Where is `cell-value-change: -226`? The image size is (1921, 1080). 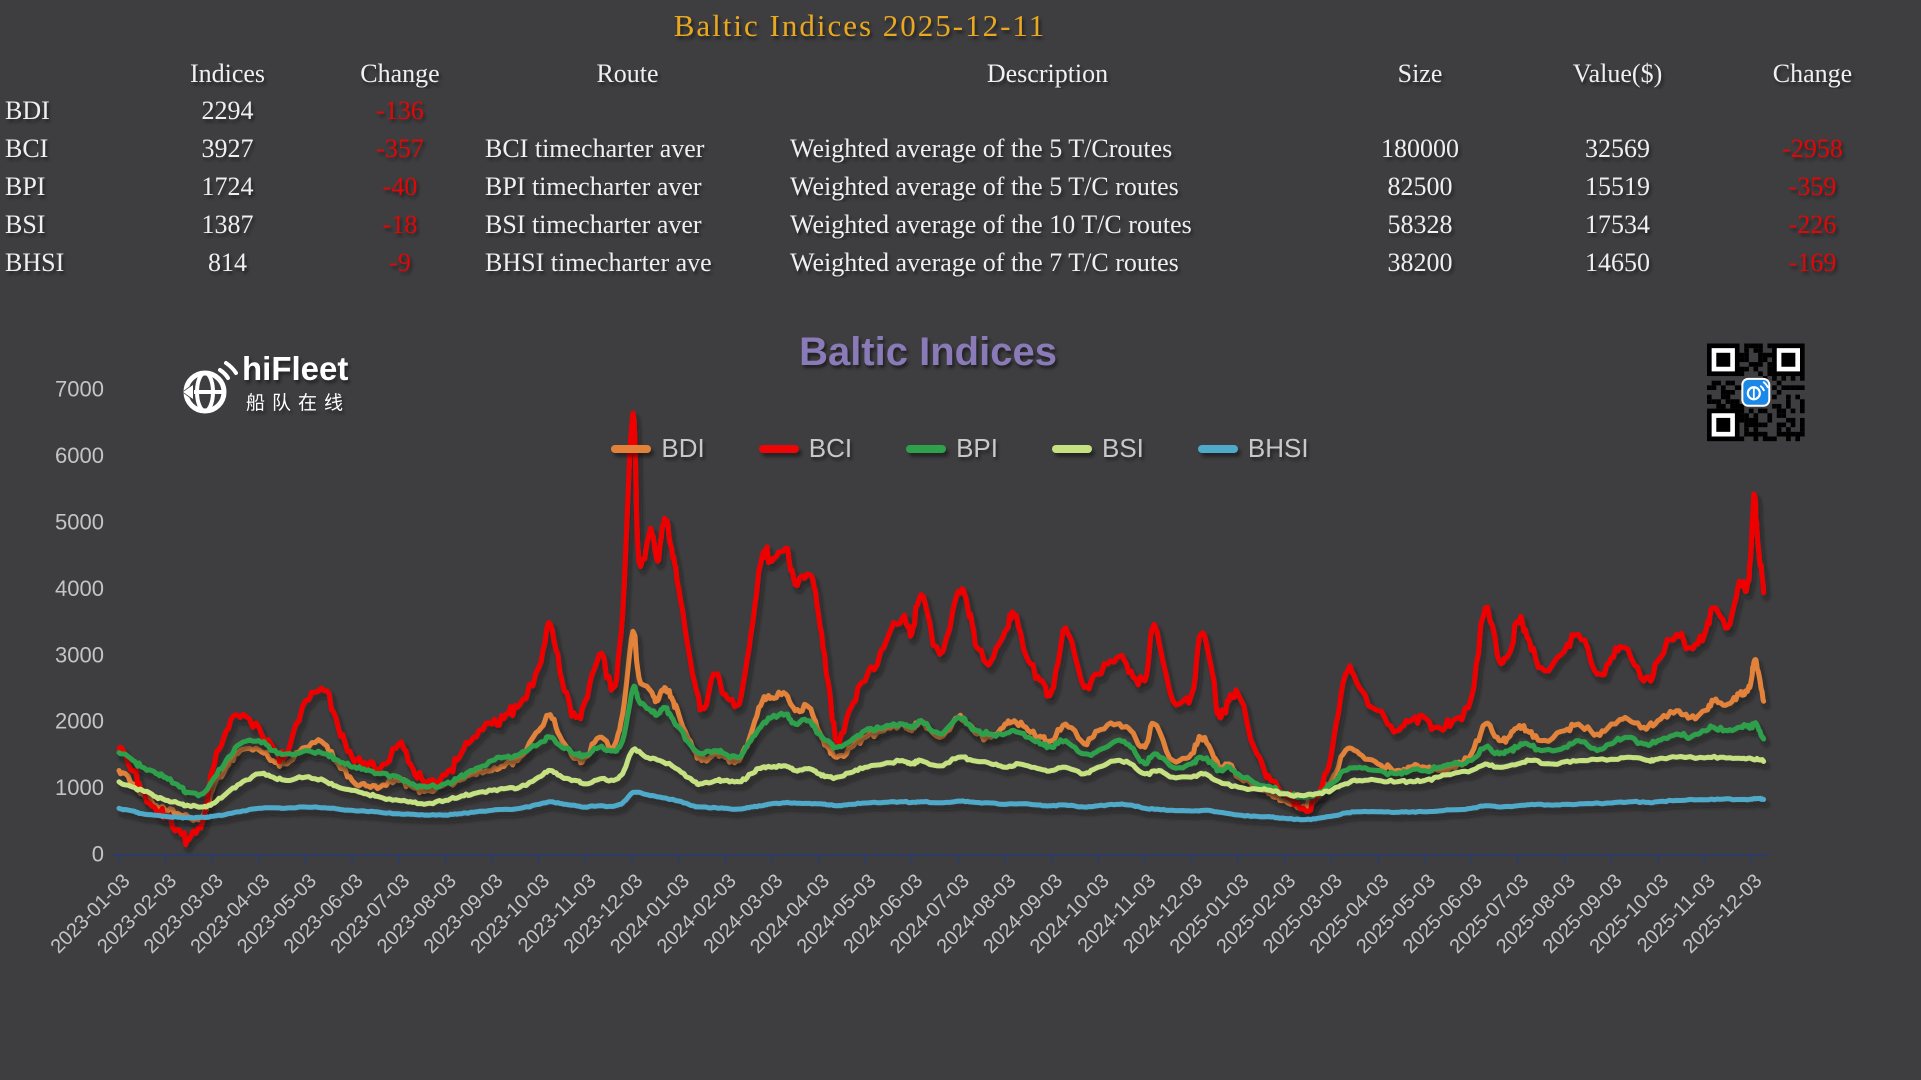
cell-value-change: -226 is located at coordinates (1812, 224).